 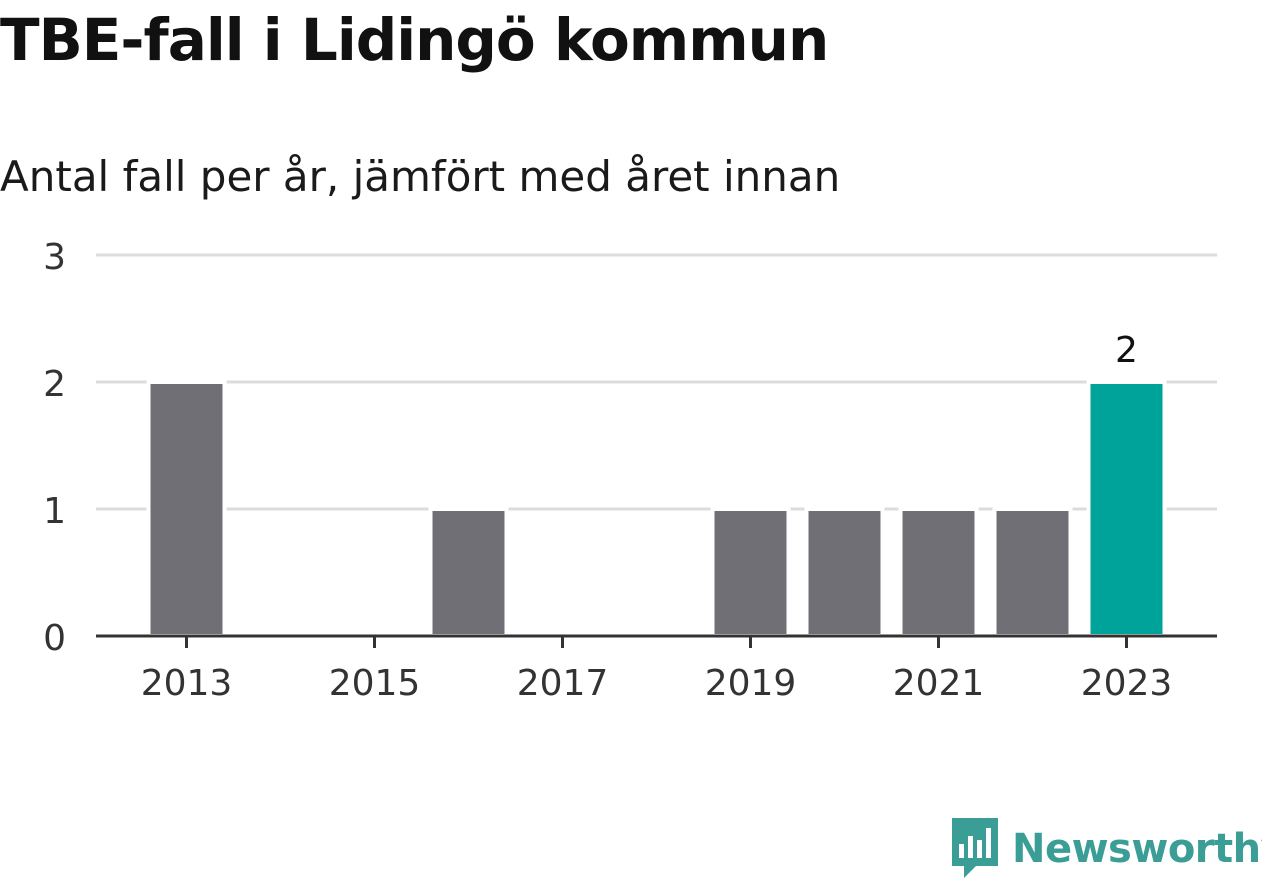 I want to click on bar-2022, so click(x=1032, y=572).